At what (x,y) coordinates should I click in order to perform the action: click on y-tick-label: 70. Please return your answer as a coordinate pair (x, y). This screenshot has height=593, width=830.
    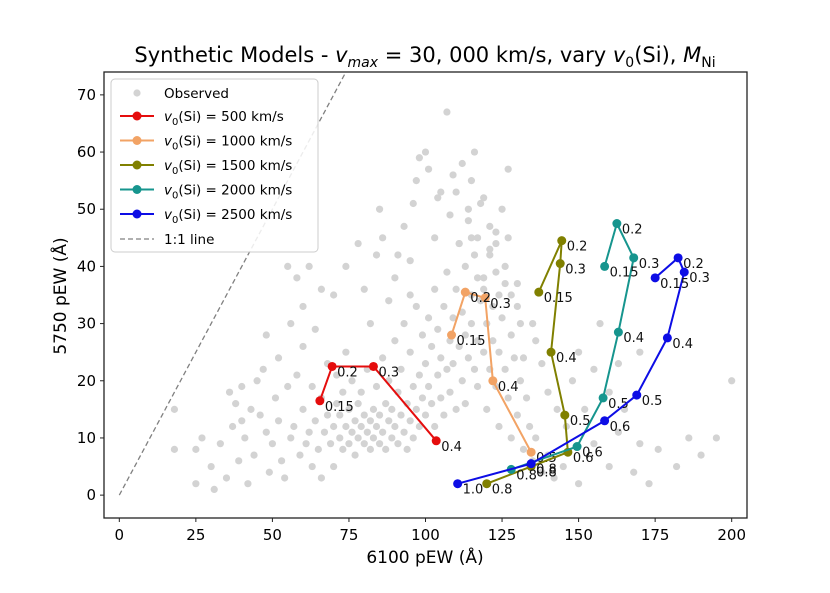
    Looking at the image, I should click on (86, 95).